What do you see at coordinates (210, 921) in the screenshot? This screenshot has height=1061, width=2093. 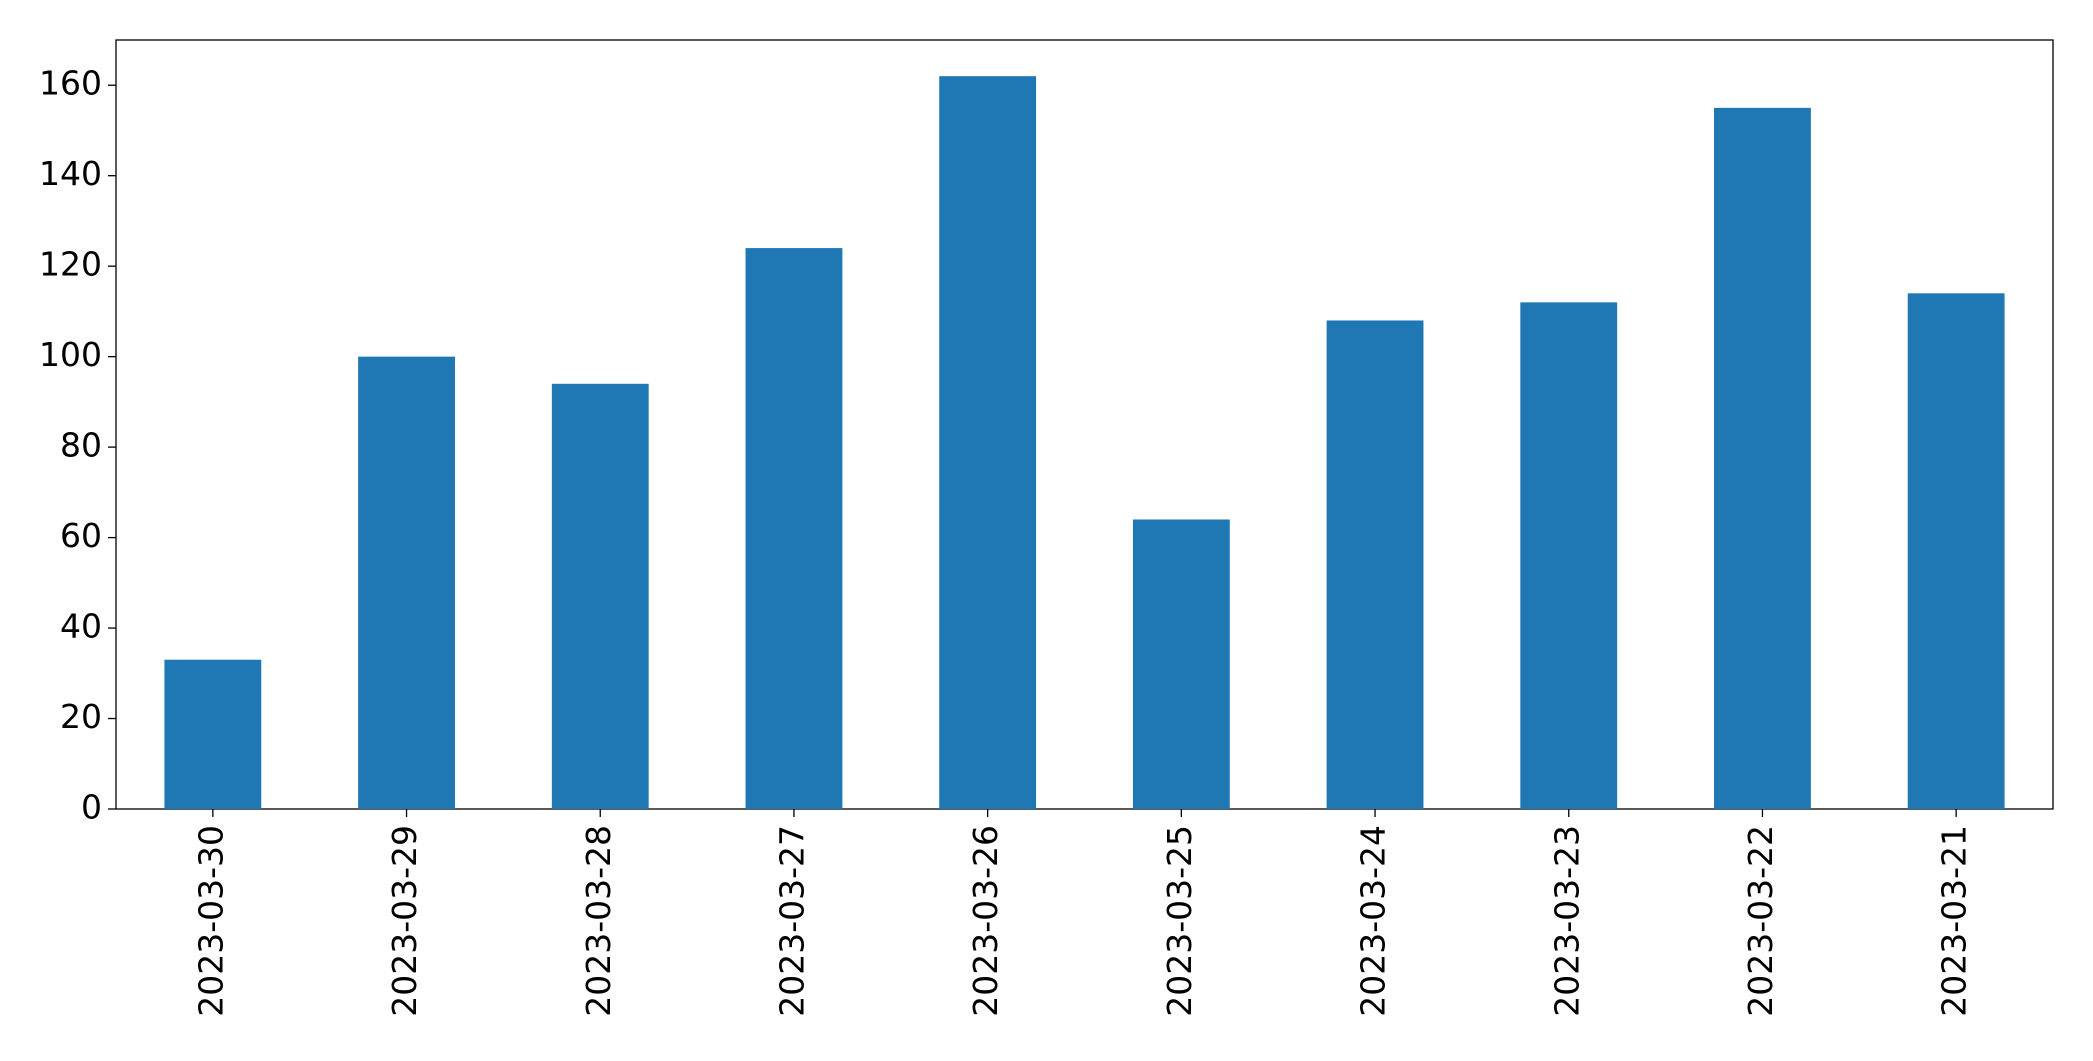 I see `x-tick-label: 2023-03-30` at bounding box center [210, 921].